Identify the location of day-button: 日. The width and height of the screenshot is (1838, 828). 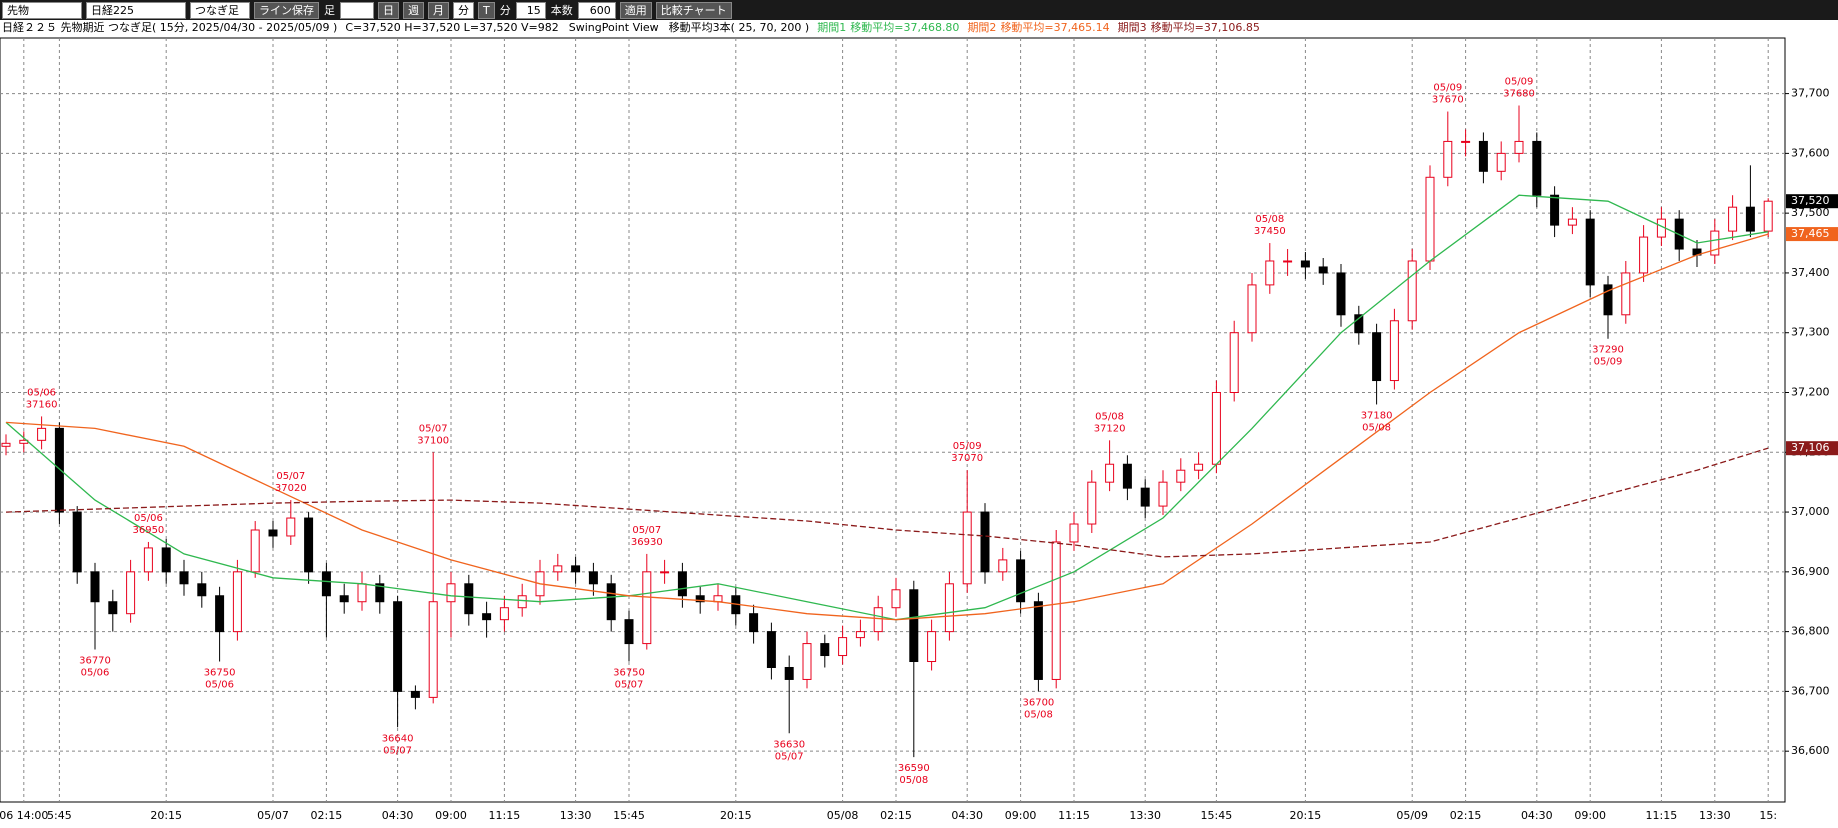
(388, 10).